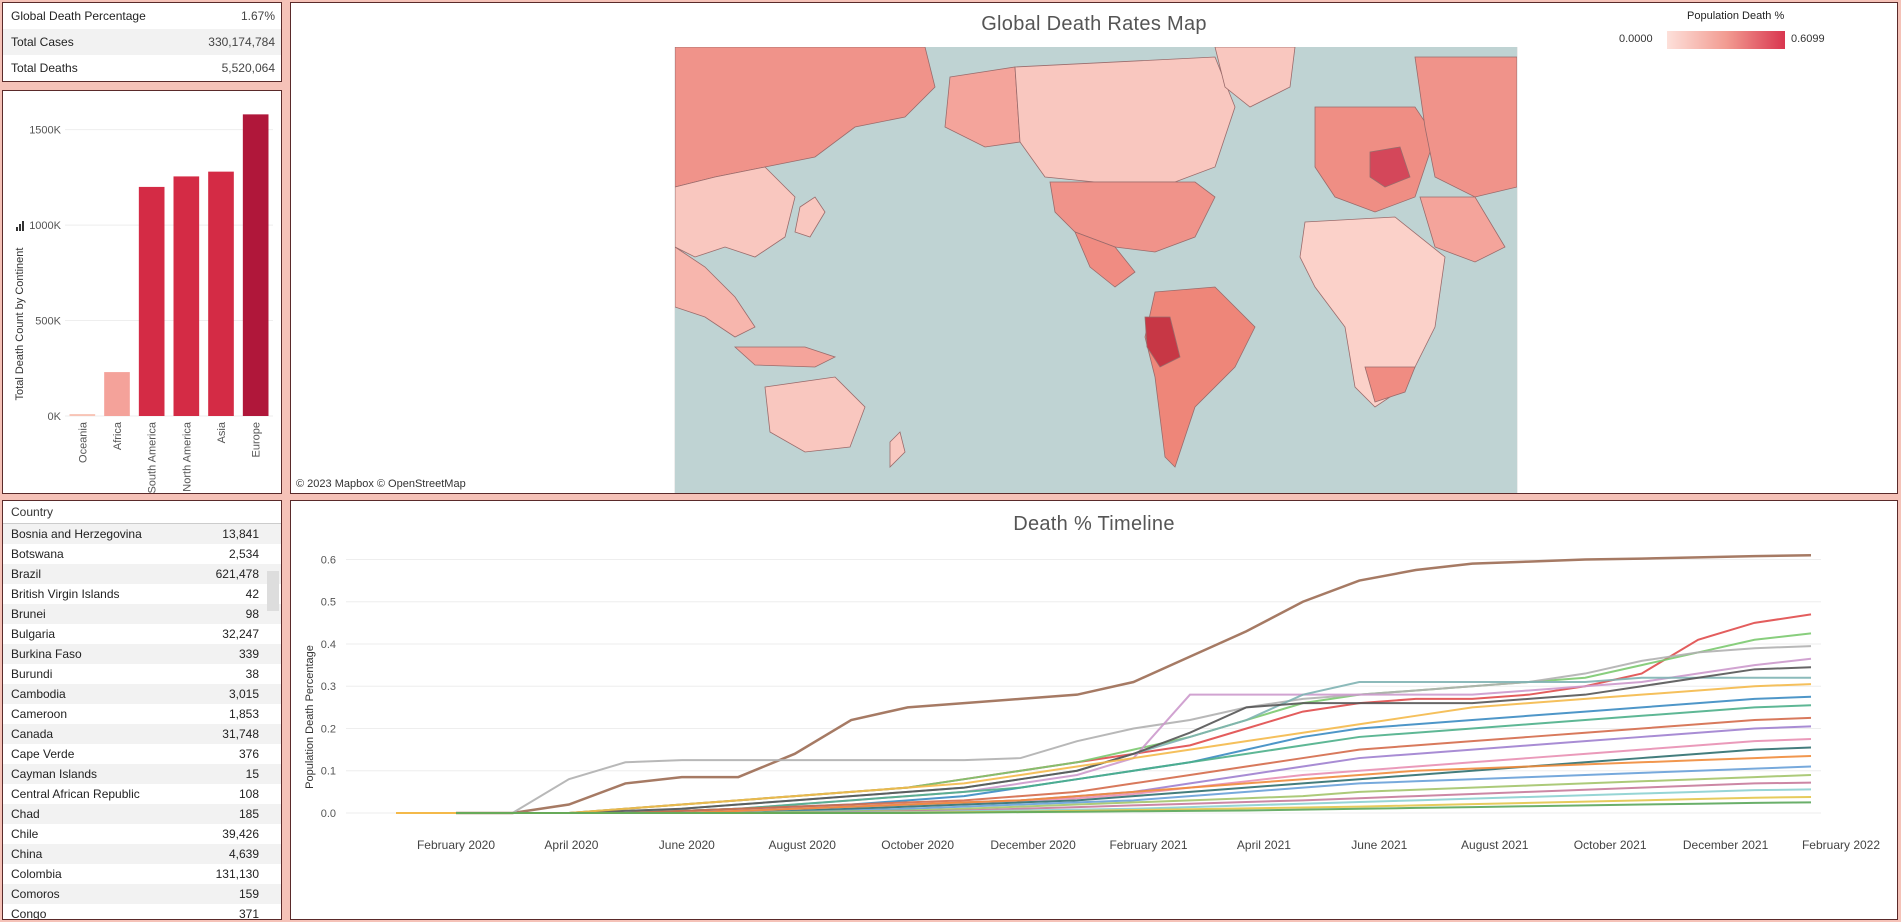  Describe the element at coordinates (142, 512) in the screenshot. I see `table-header-country: Country` at that location.